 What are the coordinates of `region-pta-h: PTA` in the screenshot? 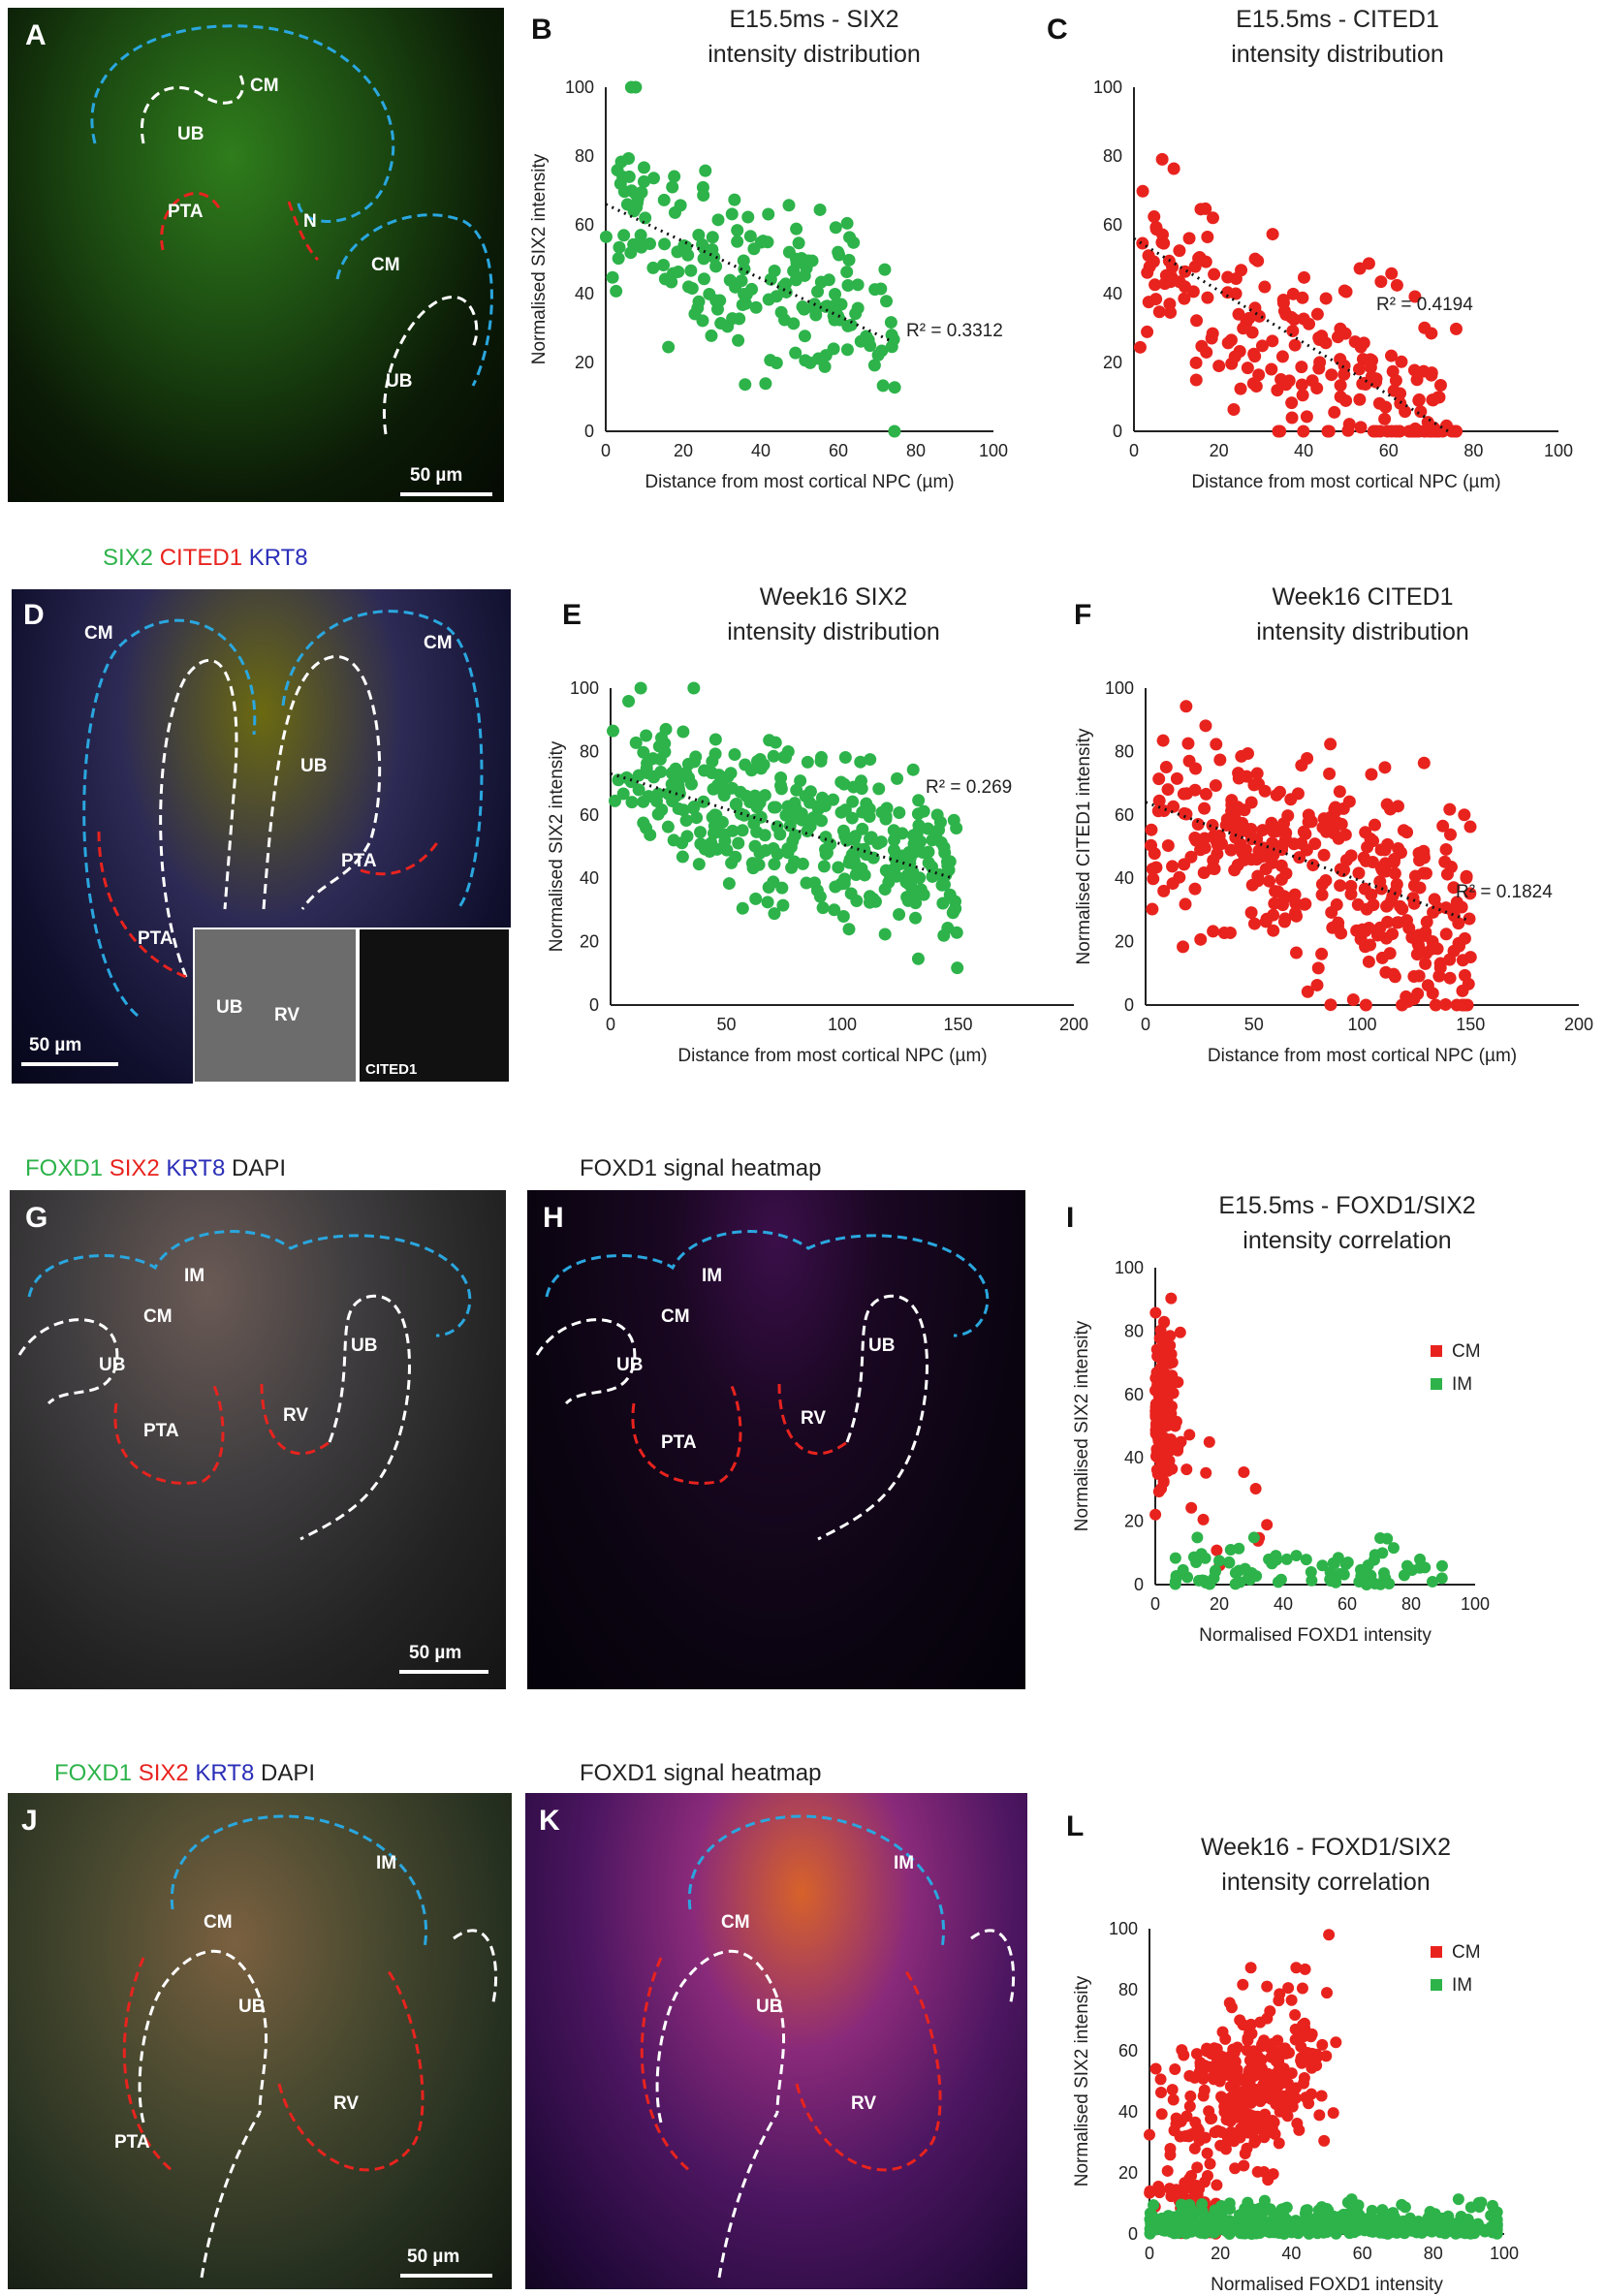 It's located at (679, 1442).